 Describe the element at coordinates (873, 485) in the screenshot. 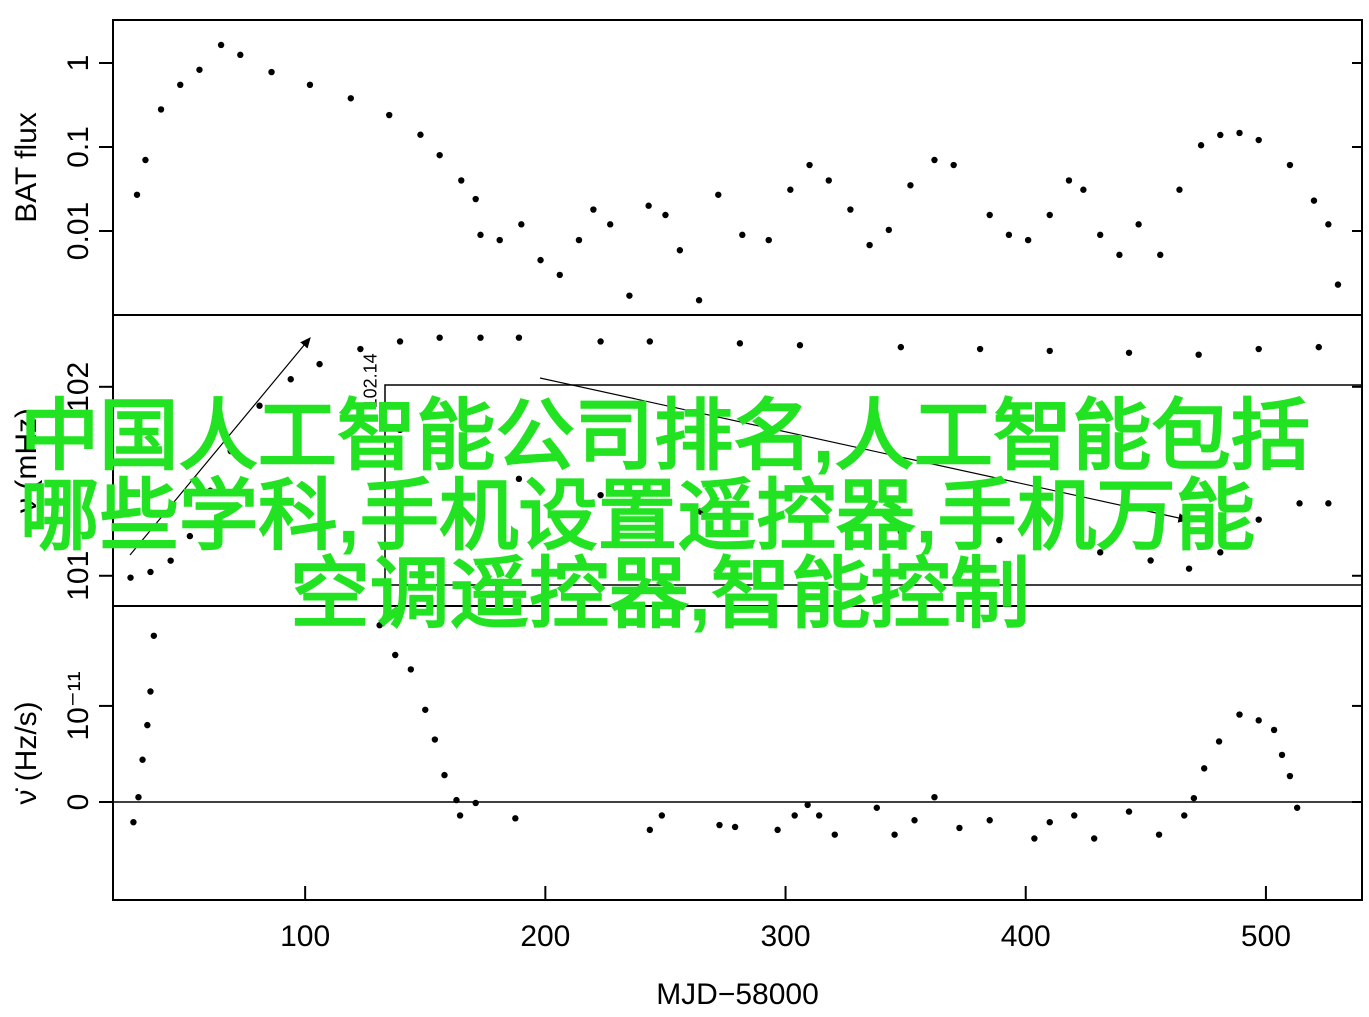

I see `inset-frame` at that location.